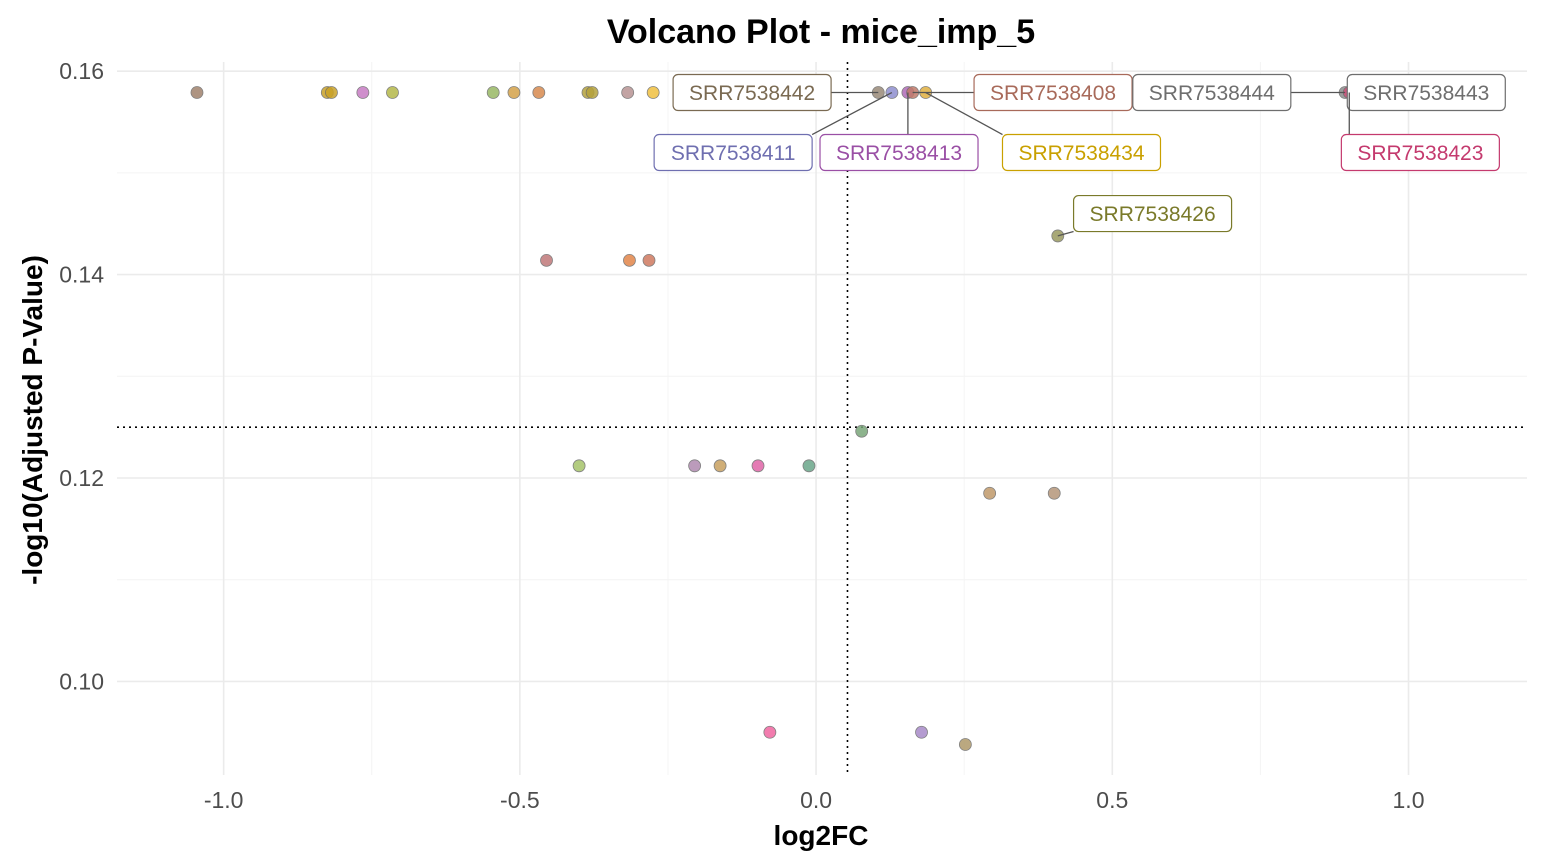 Image resolution: width=1542 pixels, height=866 pixels. I want to click on x-tick-label: -1.0, so click(224, 800).